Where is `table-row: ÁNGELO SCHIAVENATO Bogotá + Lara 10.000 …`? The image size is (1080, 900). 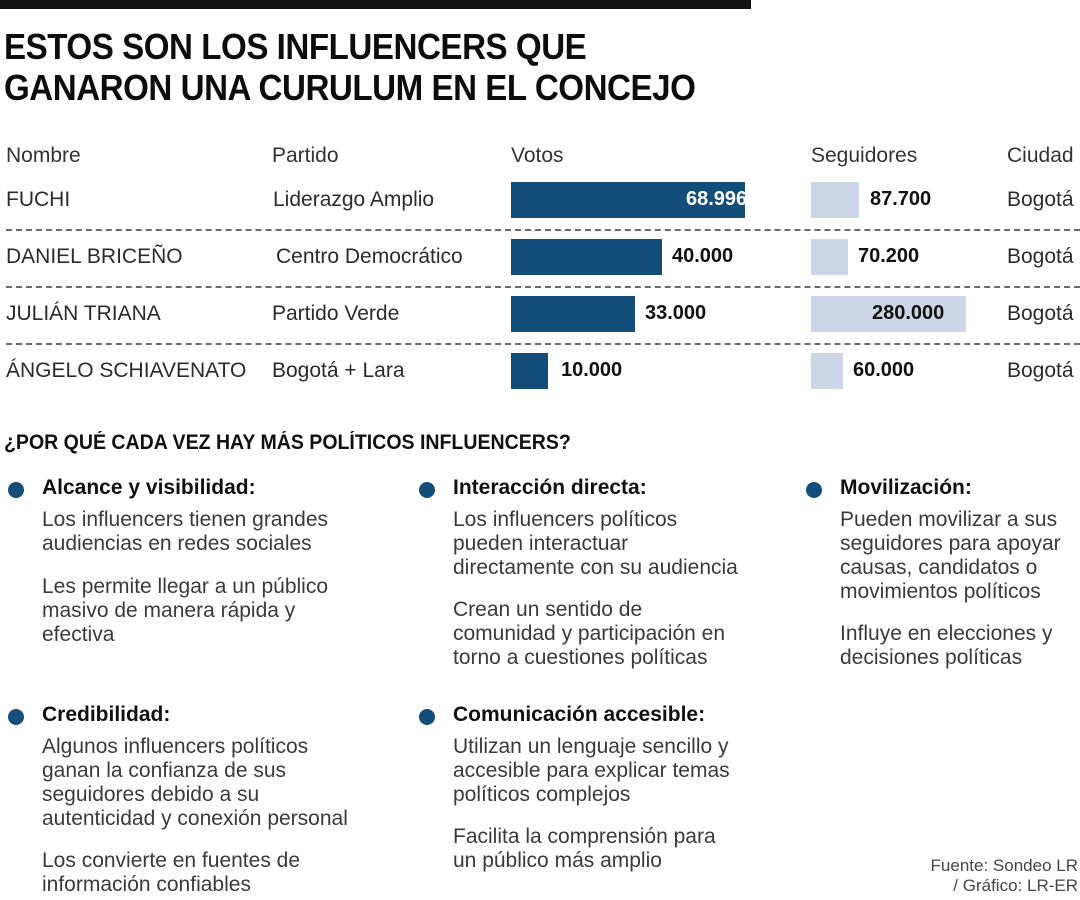 table-row: ÁNGELO SCHIAVENATO Bogotá + Lara 10.000 … is located at coordinates (540, 371).